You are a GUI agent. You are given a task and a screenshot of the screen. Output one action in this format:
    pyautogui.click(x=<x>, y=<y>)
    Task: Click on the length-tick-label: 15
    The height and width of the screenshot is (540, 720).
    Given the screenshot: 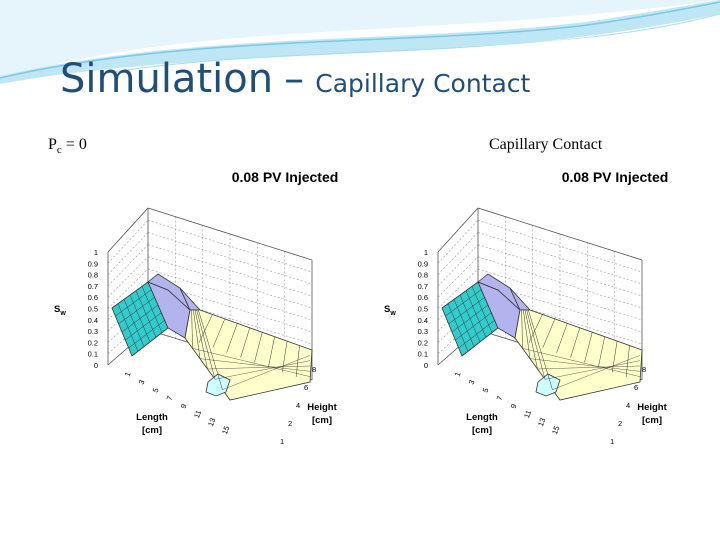 What is the action you would take?
    pyautogui.click(x=555, y=430)
    